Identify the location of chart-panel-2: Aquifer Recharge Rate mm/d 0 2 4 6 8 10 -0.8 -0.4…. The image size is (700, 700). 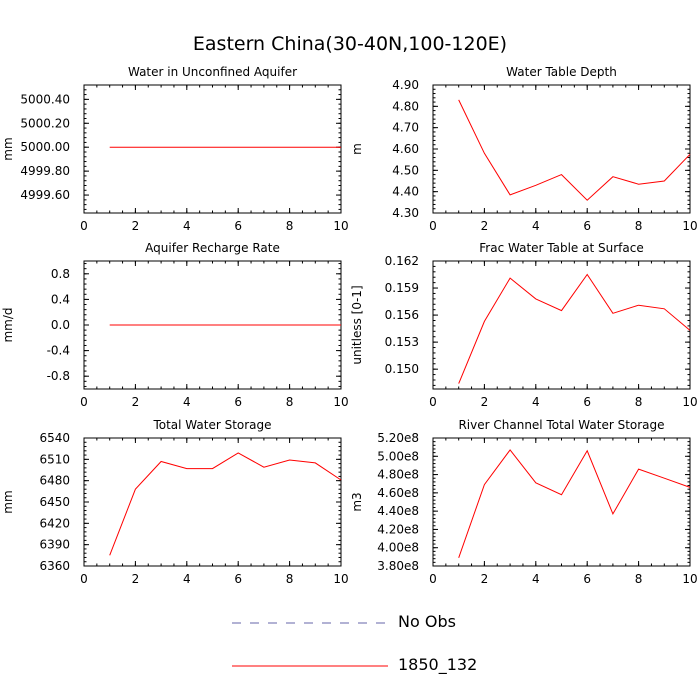
(175, 325).